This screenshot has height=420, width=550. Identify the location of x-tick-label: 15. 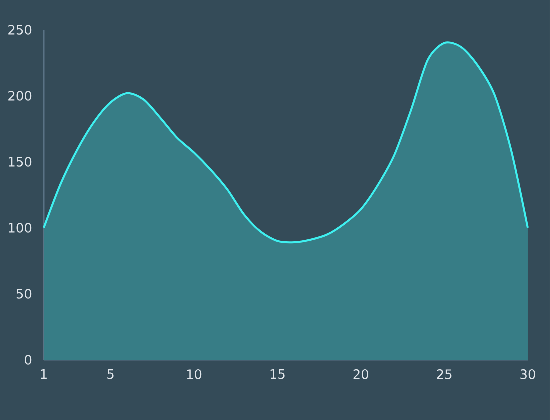
(277, 375).